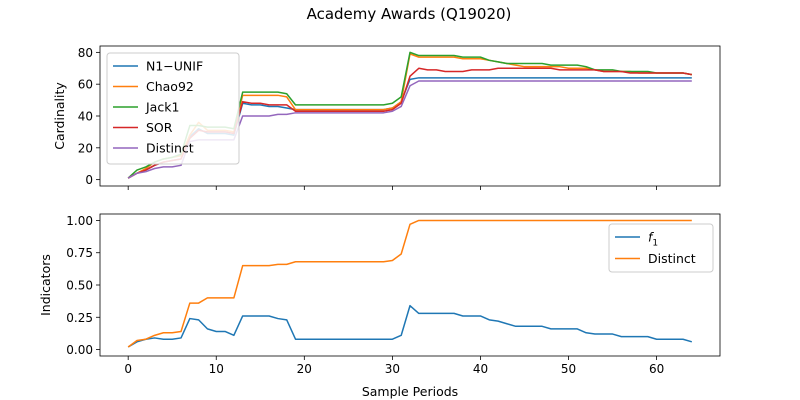  I want to click on indicators-x-tick-label: 50, so click(568, 369).